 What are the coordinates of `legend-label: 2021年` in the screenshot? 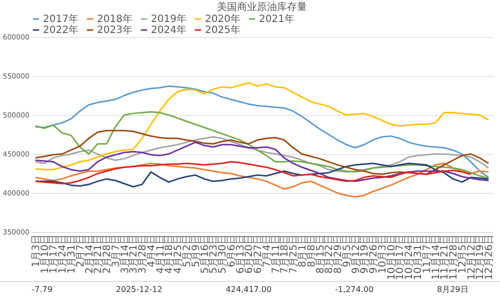 It's located at (276, 19).